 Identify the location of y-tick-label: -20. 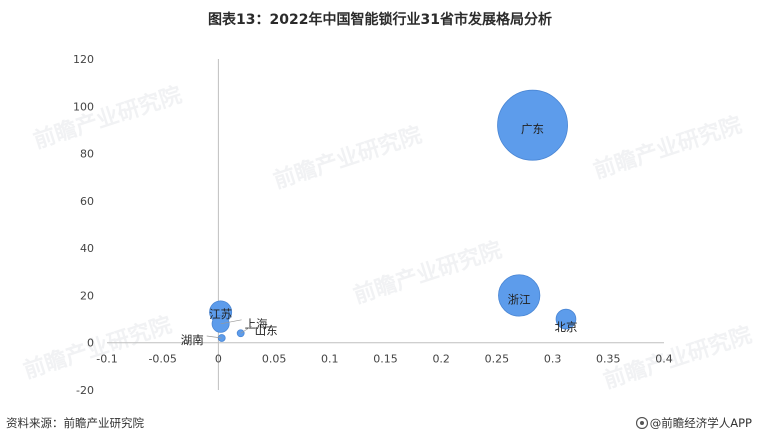
(85, 390).